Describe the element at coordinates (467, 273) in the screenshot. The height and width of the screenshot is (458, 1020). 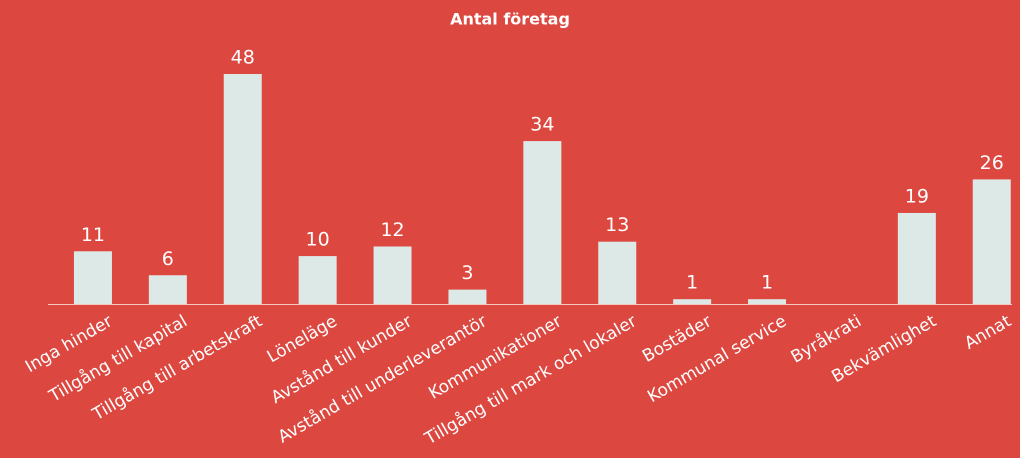
I see `value-label: 3` at that location.